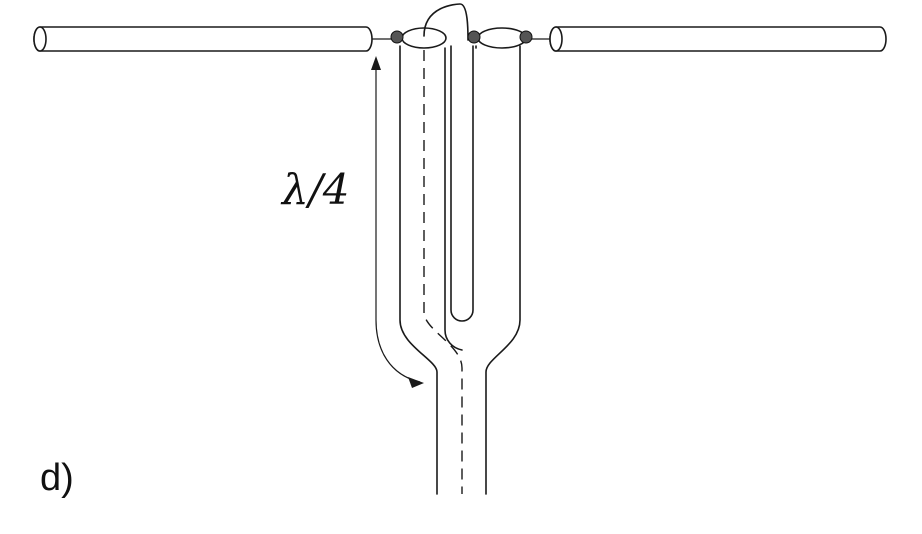 This screenshot has height=534, width=922. What do you see at coordinates (203, 39) in the screenshot?
I see `left-dipole-rod` at bounding box center [203, 39].